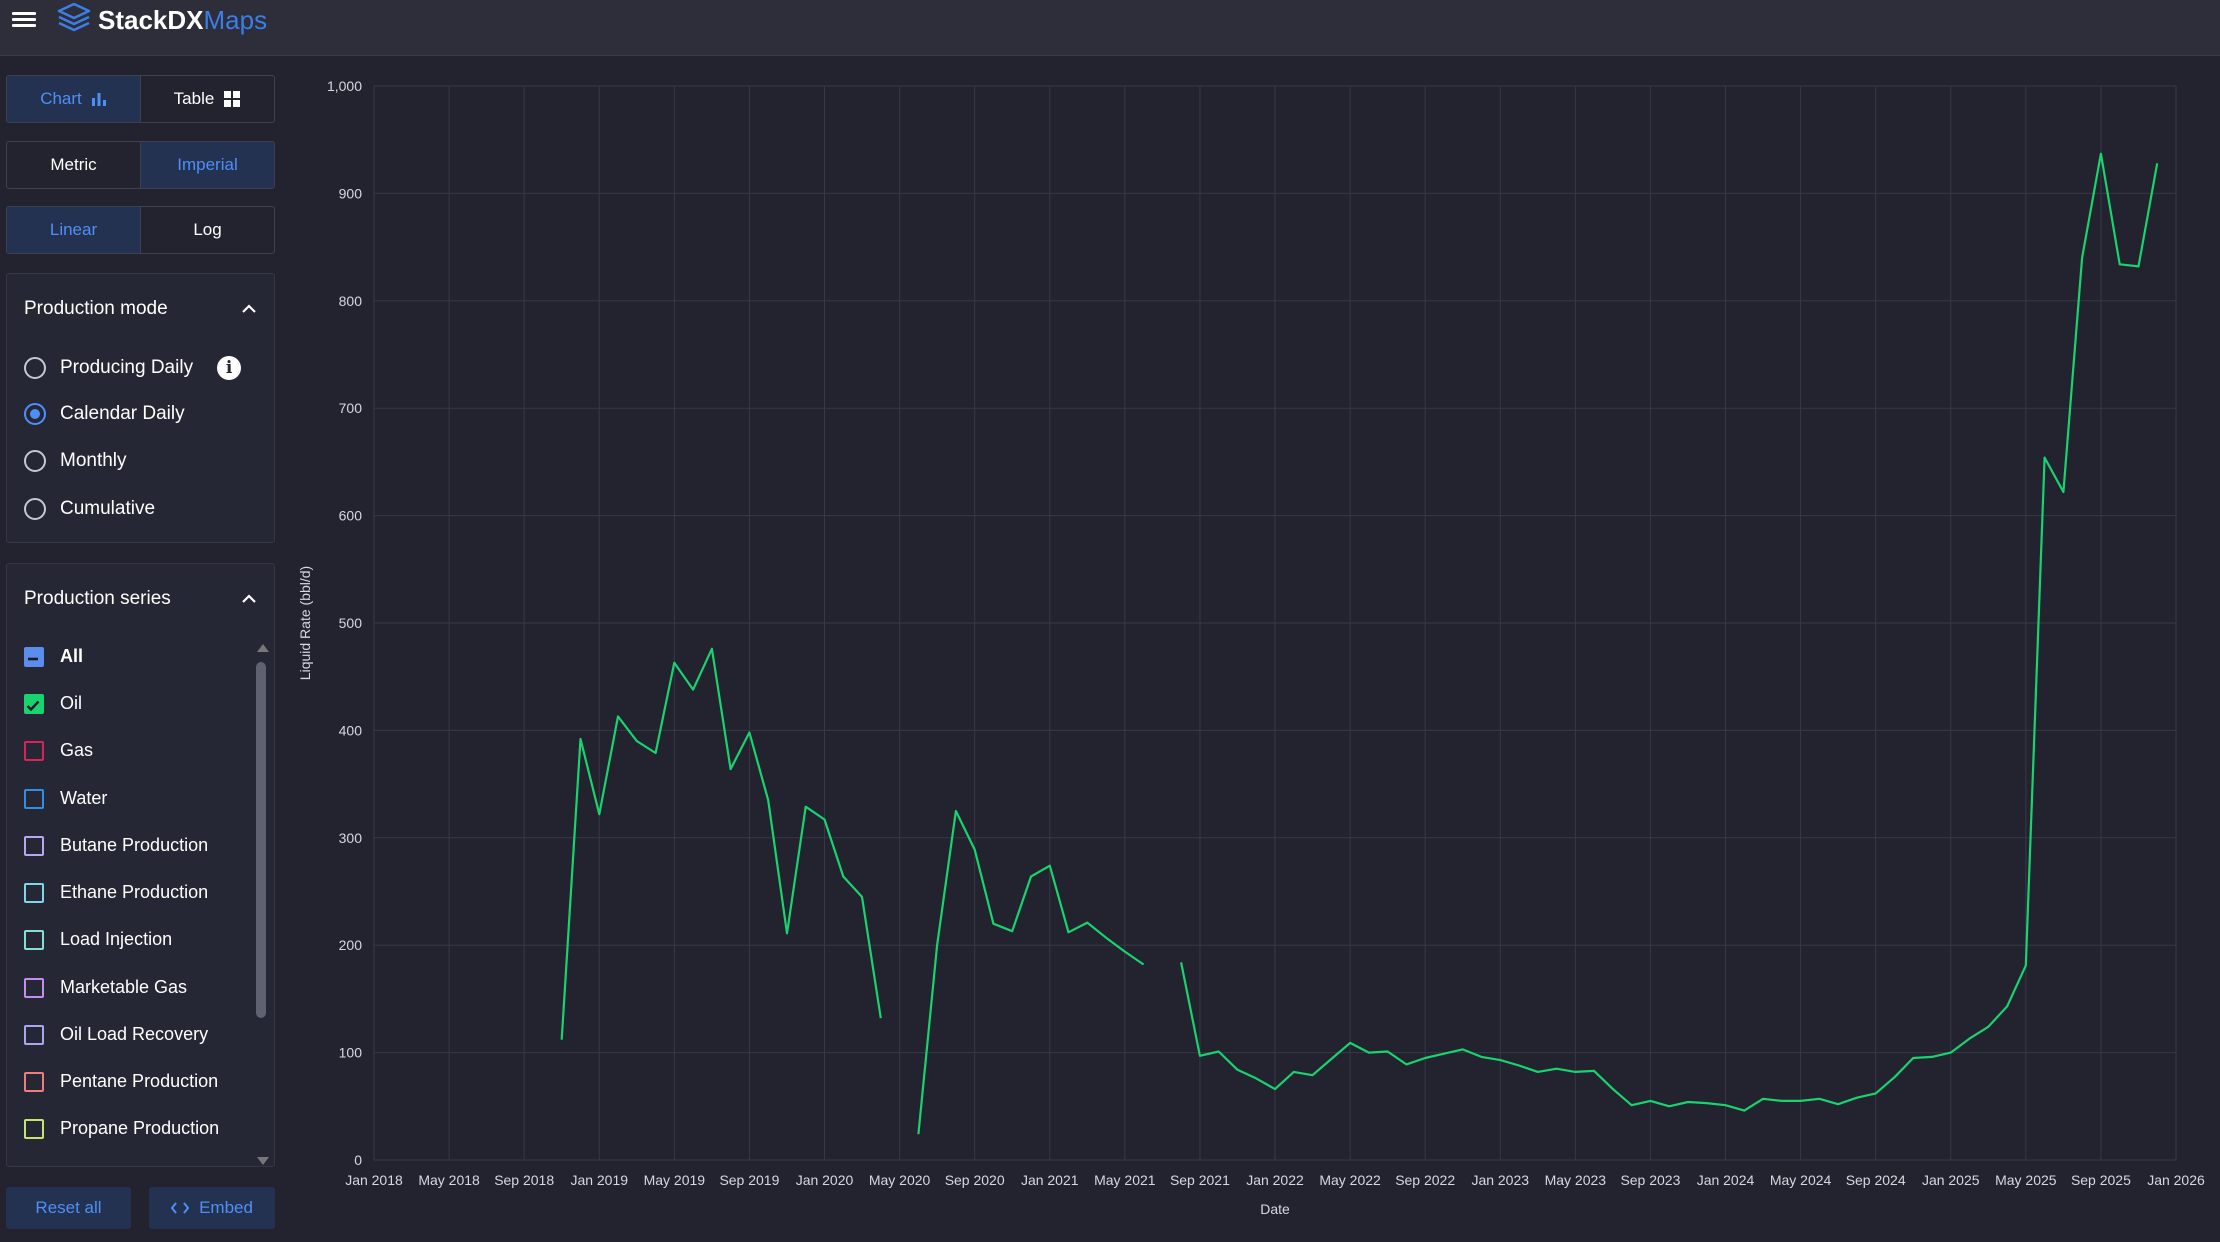 The image size is (2220, 1242). I want to click on x-tick-label: Jan 2020, so click(825, 1180).